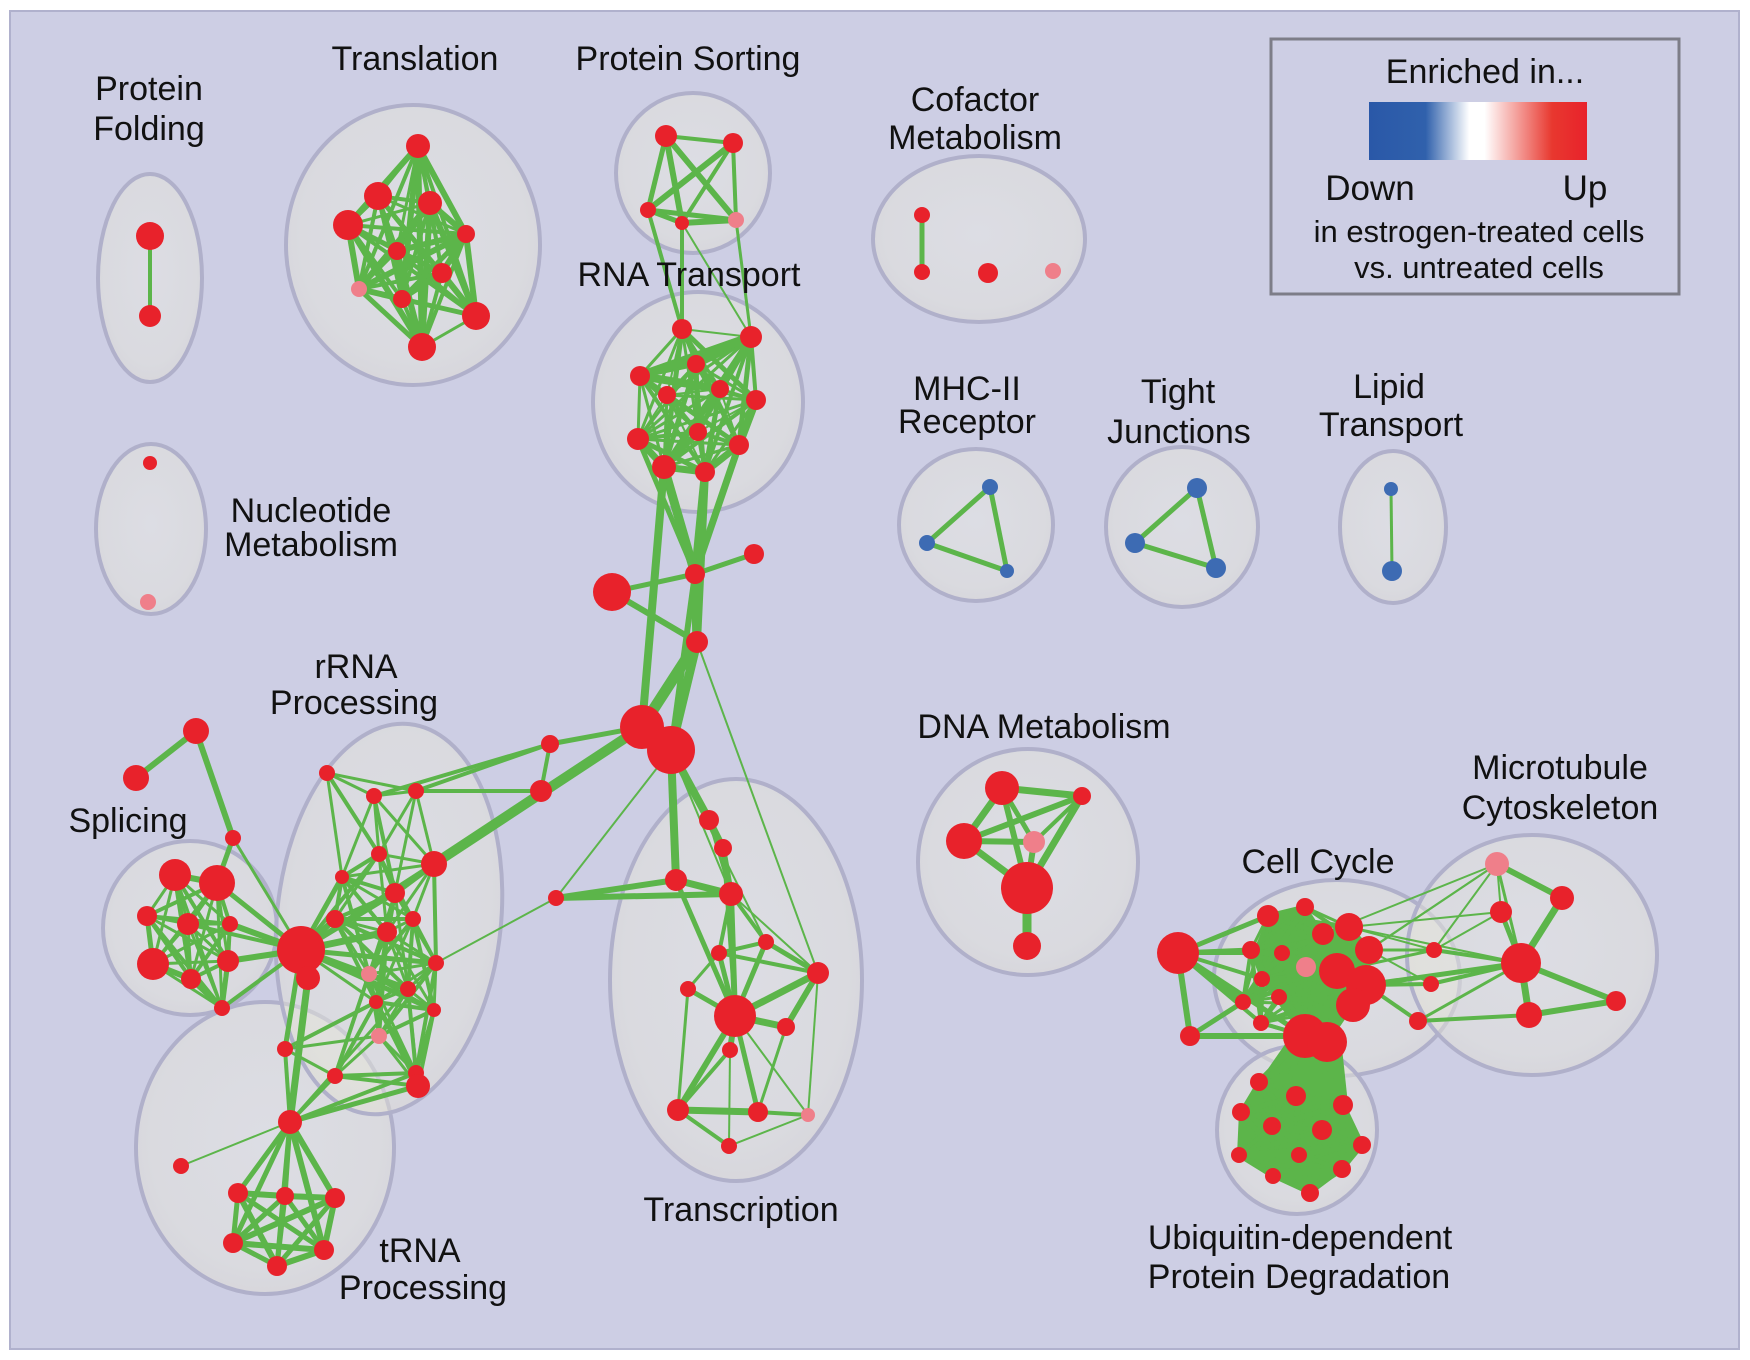 The height and width of the screenshot is (1360, 1750). What do you see at coordinates (740, 1210) in the screenshot?
I see `svg-text: Transcription` at bounding box center [740, 1210].